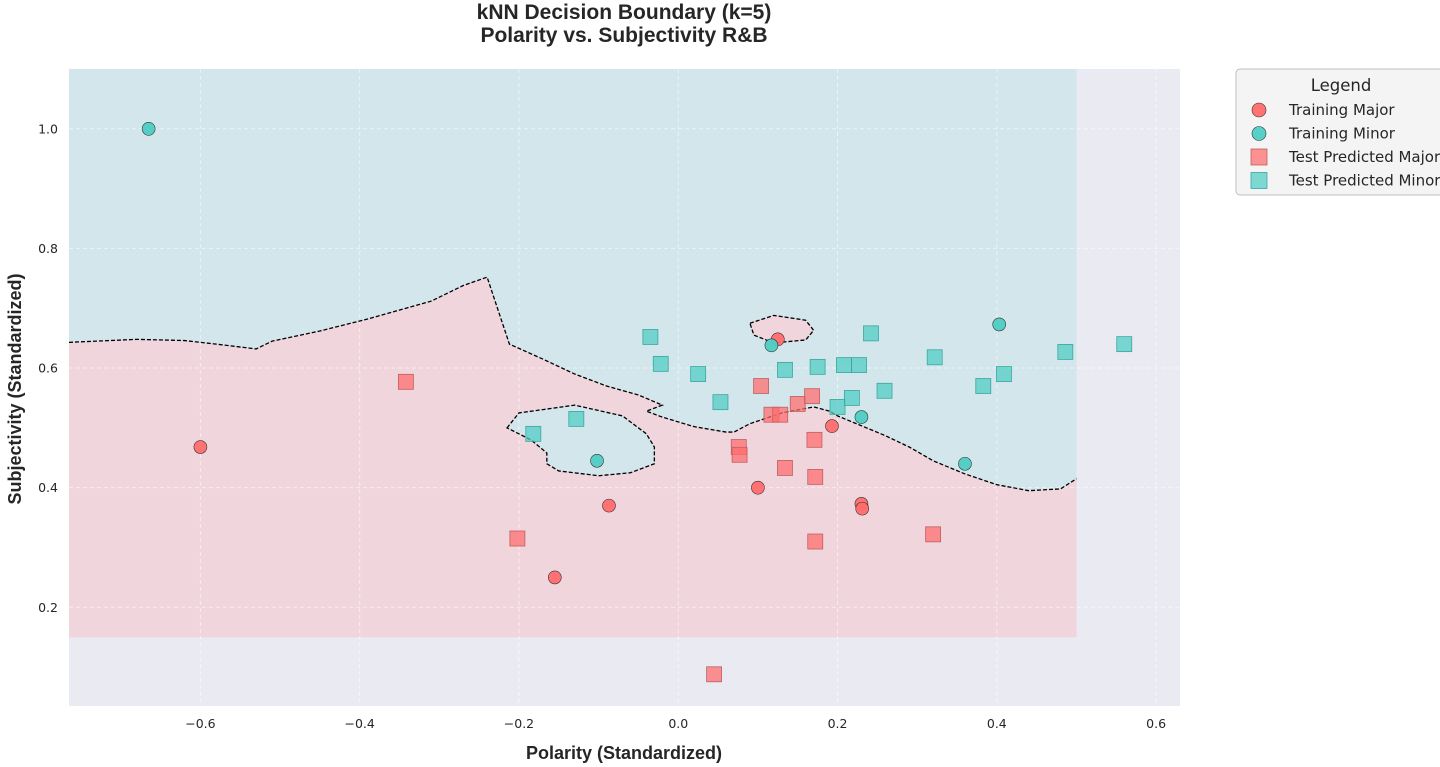 The width and height of the screenshot is (1440, 767). I want to click on y-tick-label: 0.8, so click(48, 248).